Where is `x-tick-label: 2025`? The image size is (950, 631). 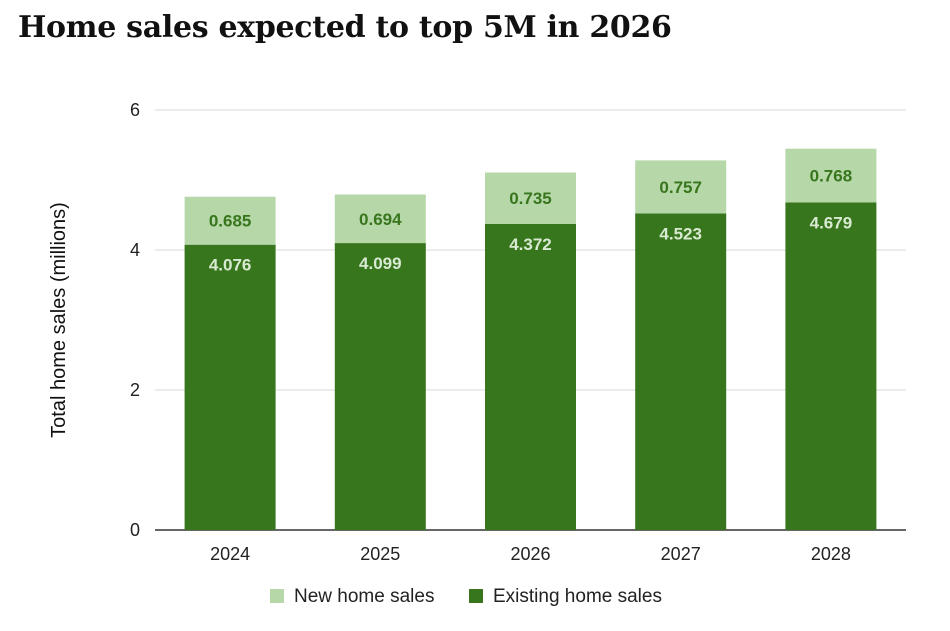
x-tick-label: 2025 is located at coordinates (380, 554).